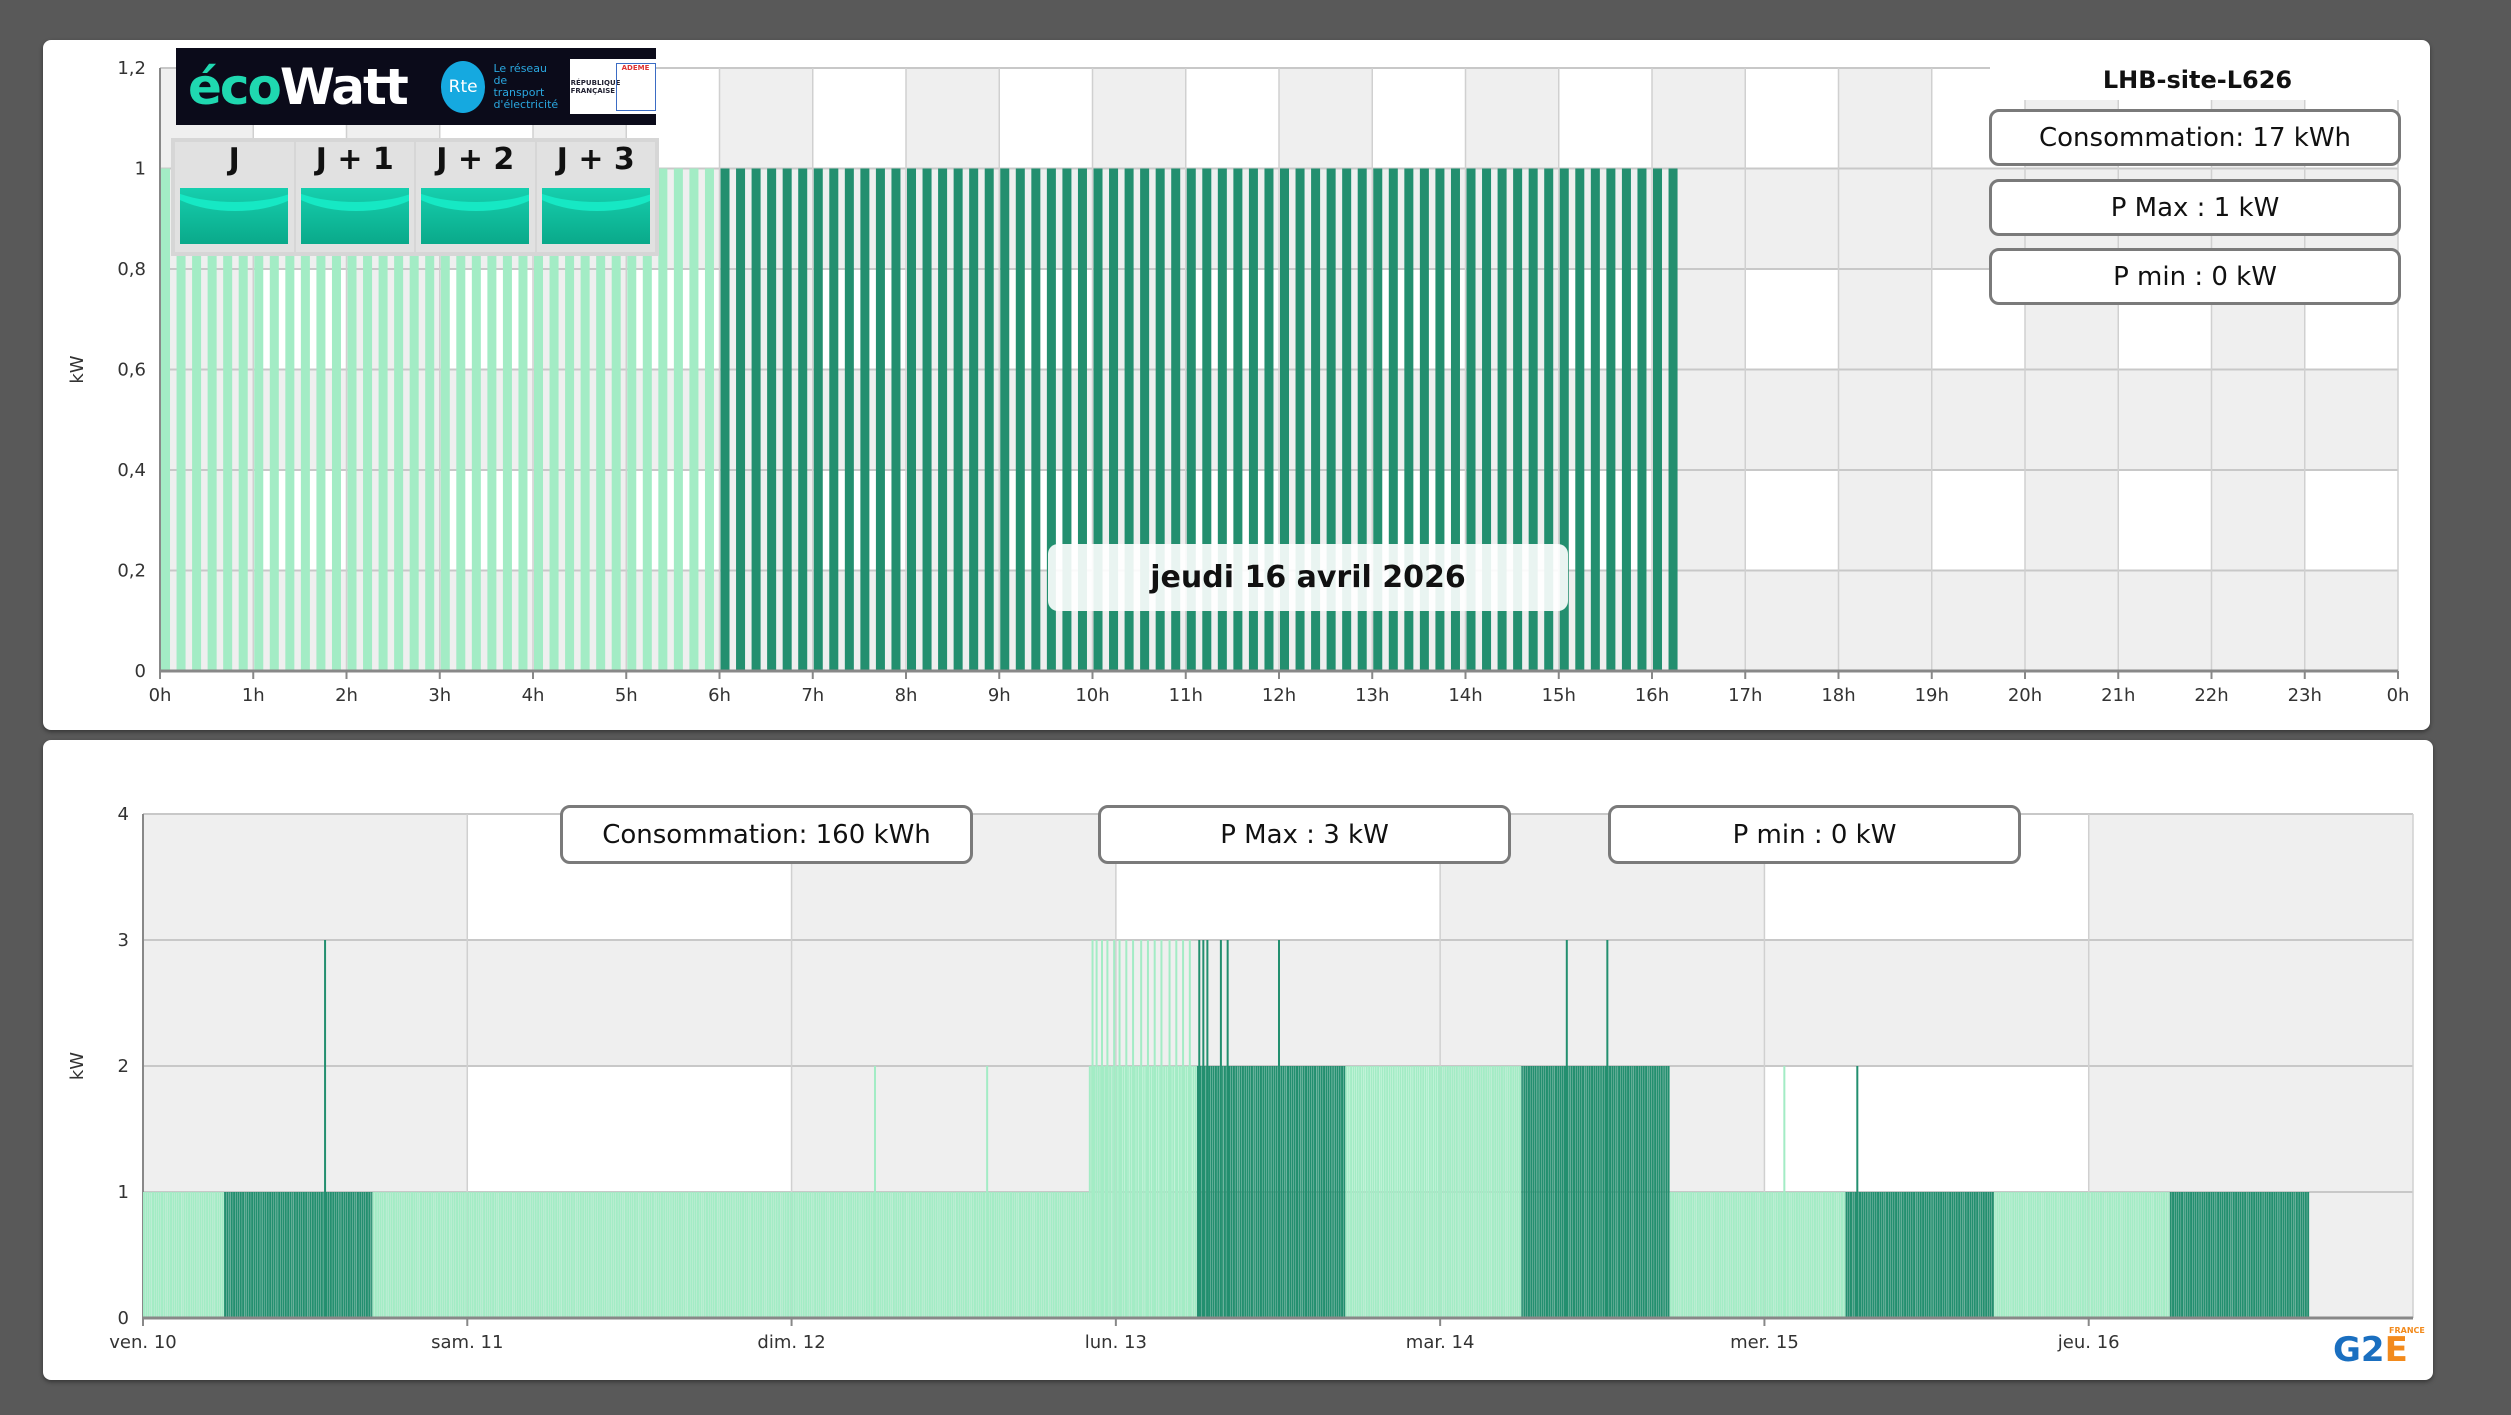 The height and width of the screenshot is (1415, 2511). What do you see at coordinates (635, 86) in the screenshot?
I see `ademe-logo: ADEME` at bounding box center [635, 86].